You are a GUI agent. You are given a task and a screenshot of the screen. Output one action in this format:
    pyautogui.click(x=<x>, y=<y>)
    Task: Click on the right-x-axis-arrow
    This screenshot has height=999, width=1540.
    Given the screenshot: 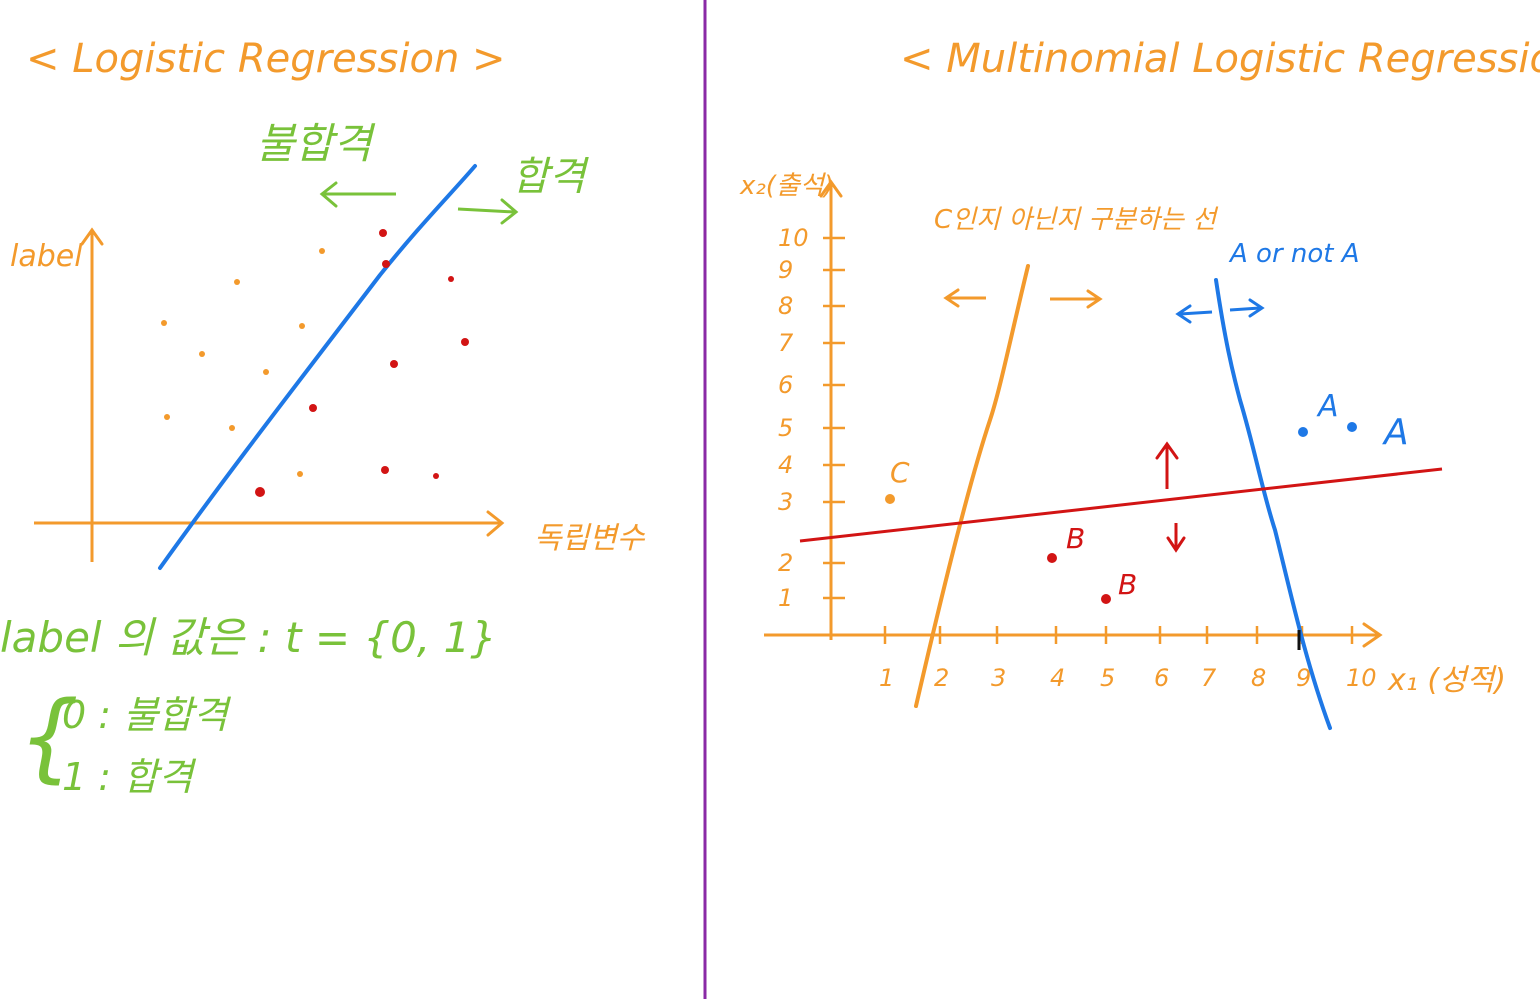 What is the action you would take?
    pyautogui.click(x=1372, y=635)
    